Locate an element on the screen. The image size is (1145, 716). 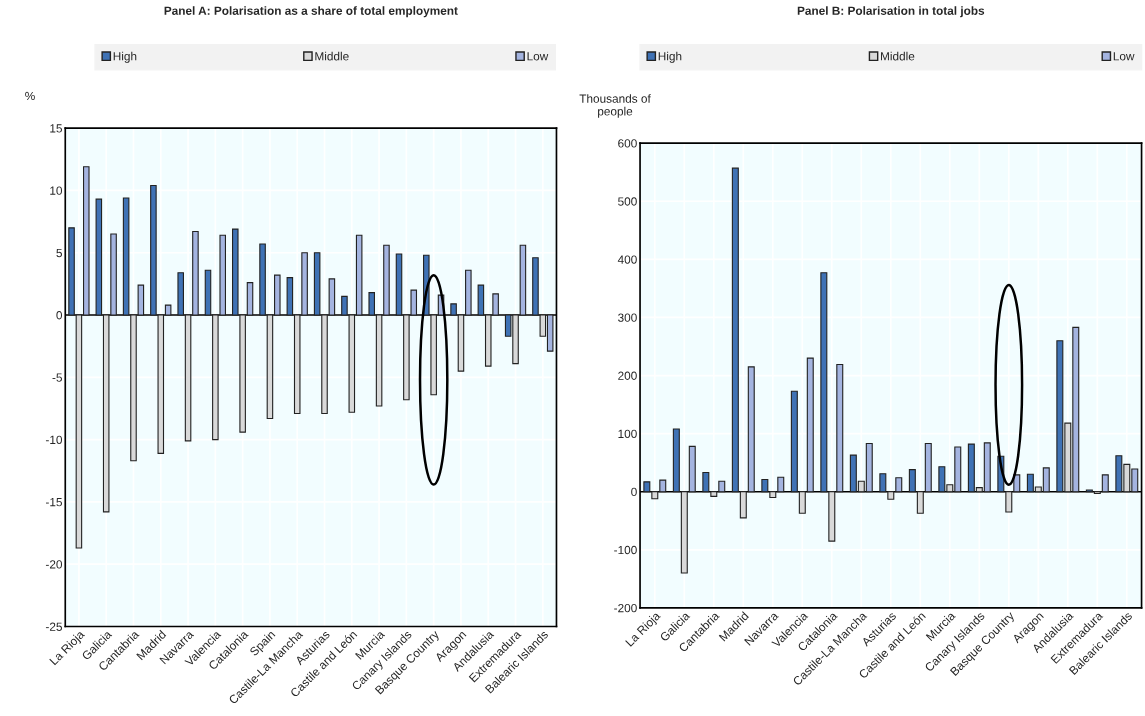
y-tick-label: 15 is located at coordinates (56, 128).